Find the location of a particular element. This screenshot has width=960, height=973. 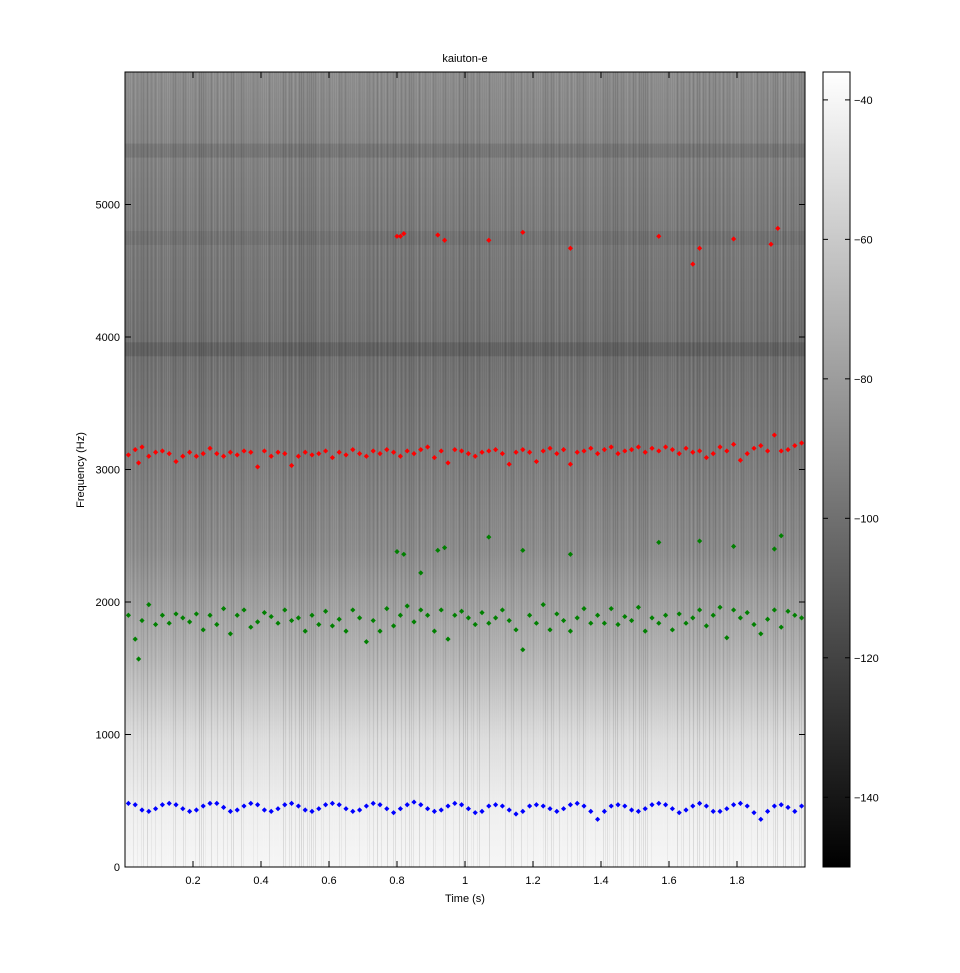

colorbar-tick-label: −40 is located at coordinates (863, 101).